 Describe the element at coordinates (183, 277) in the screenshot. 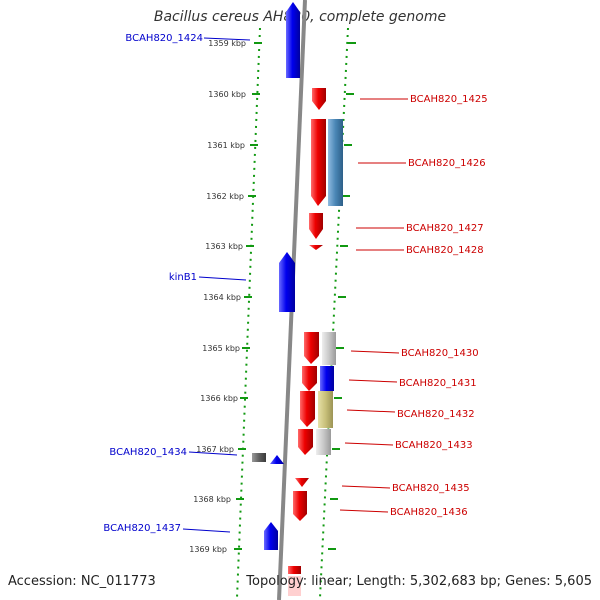

I see `label-text: kinB1` at that location.